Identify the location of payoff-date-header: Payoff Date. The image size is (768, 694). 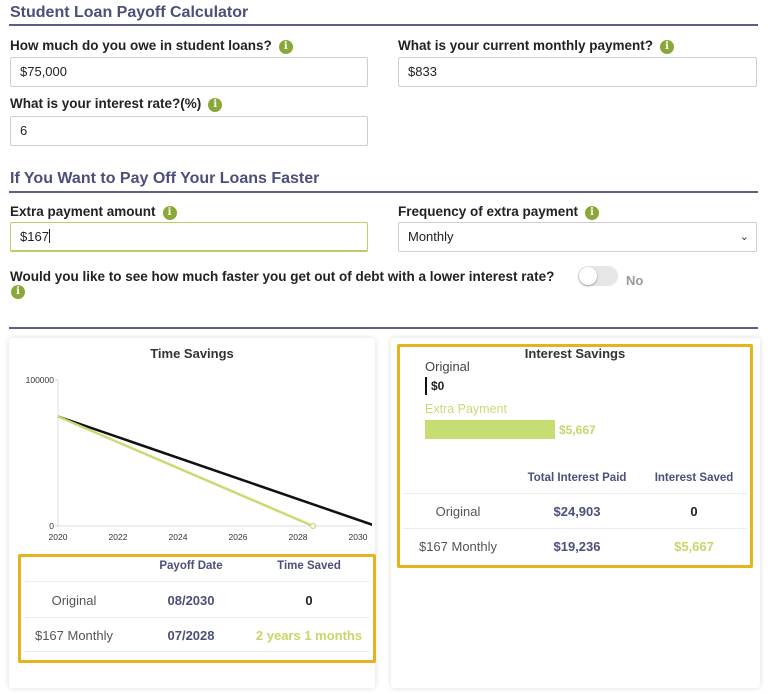
(191, 566).